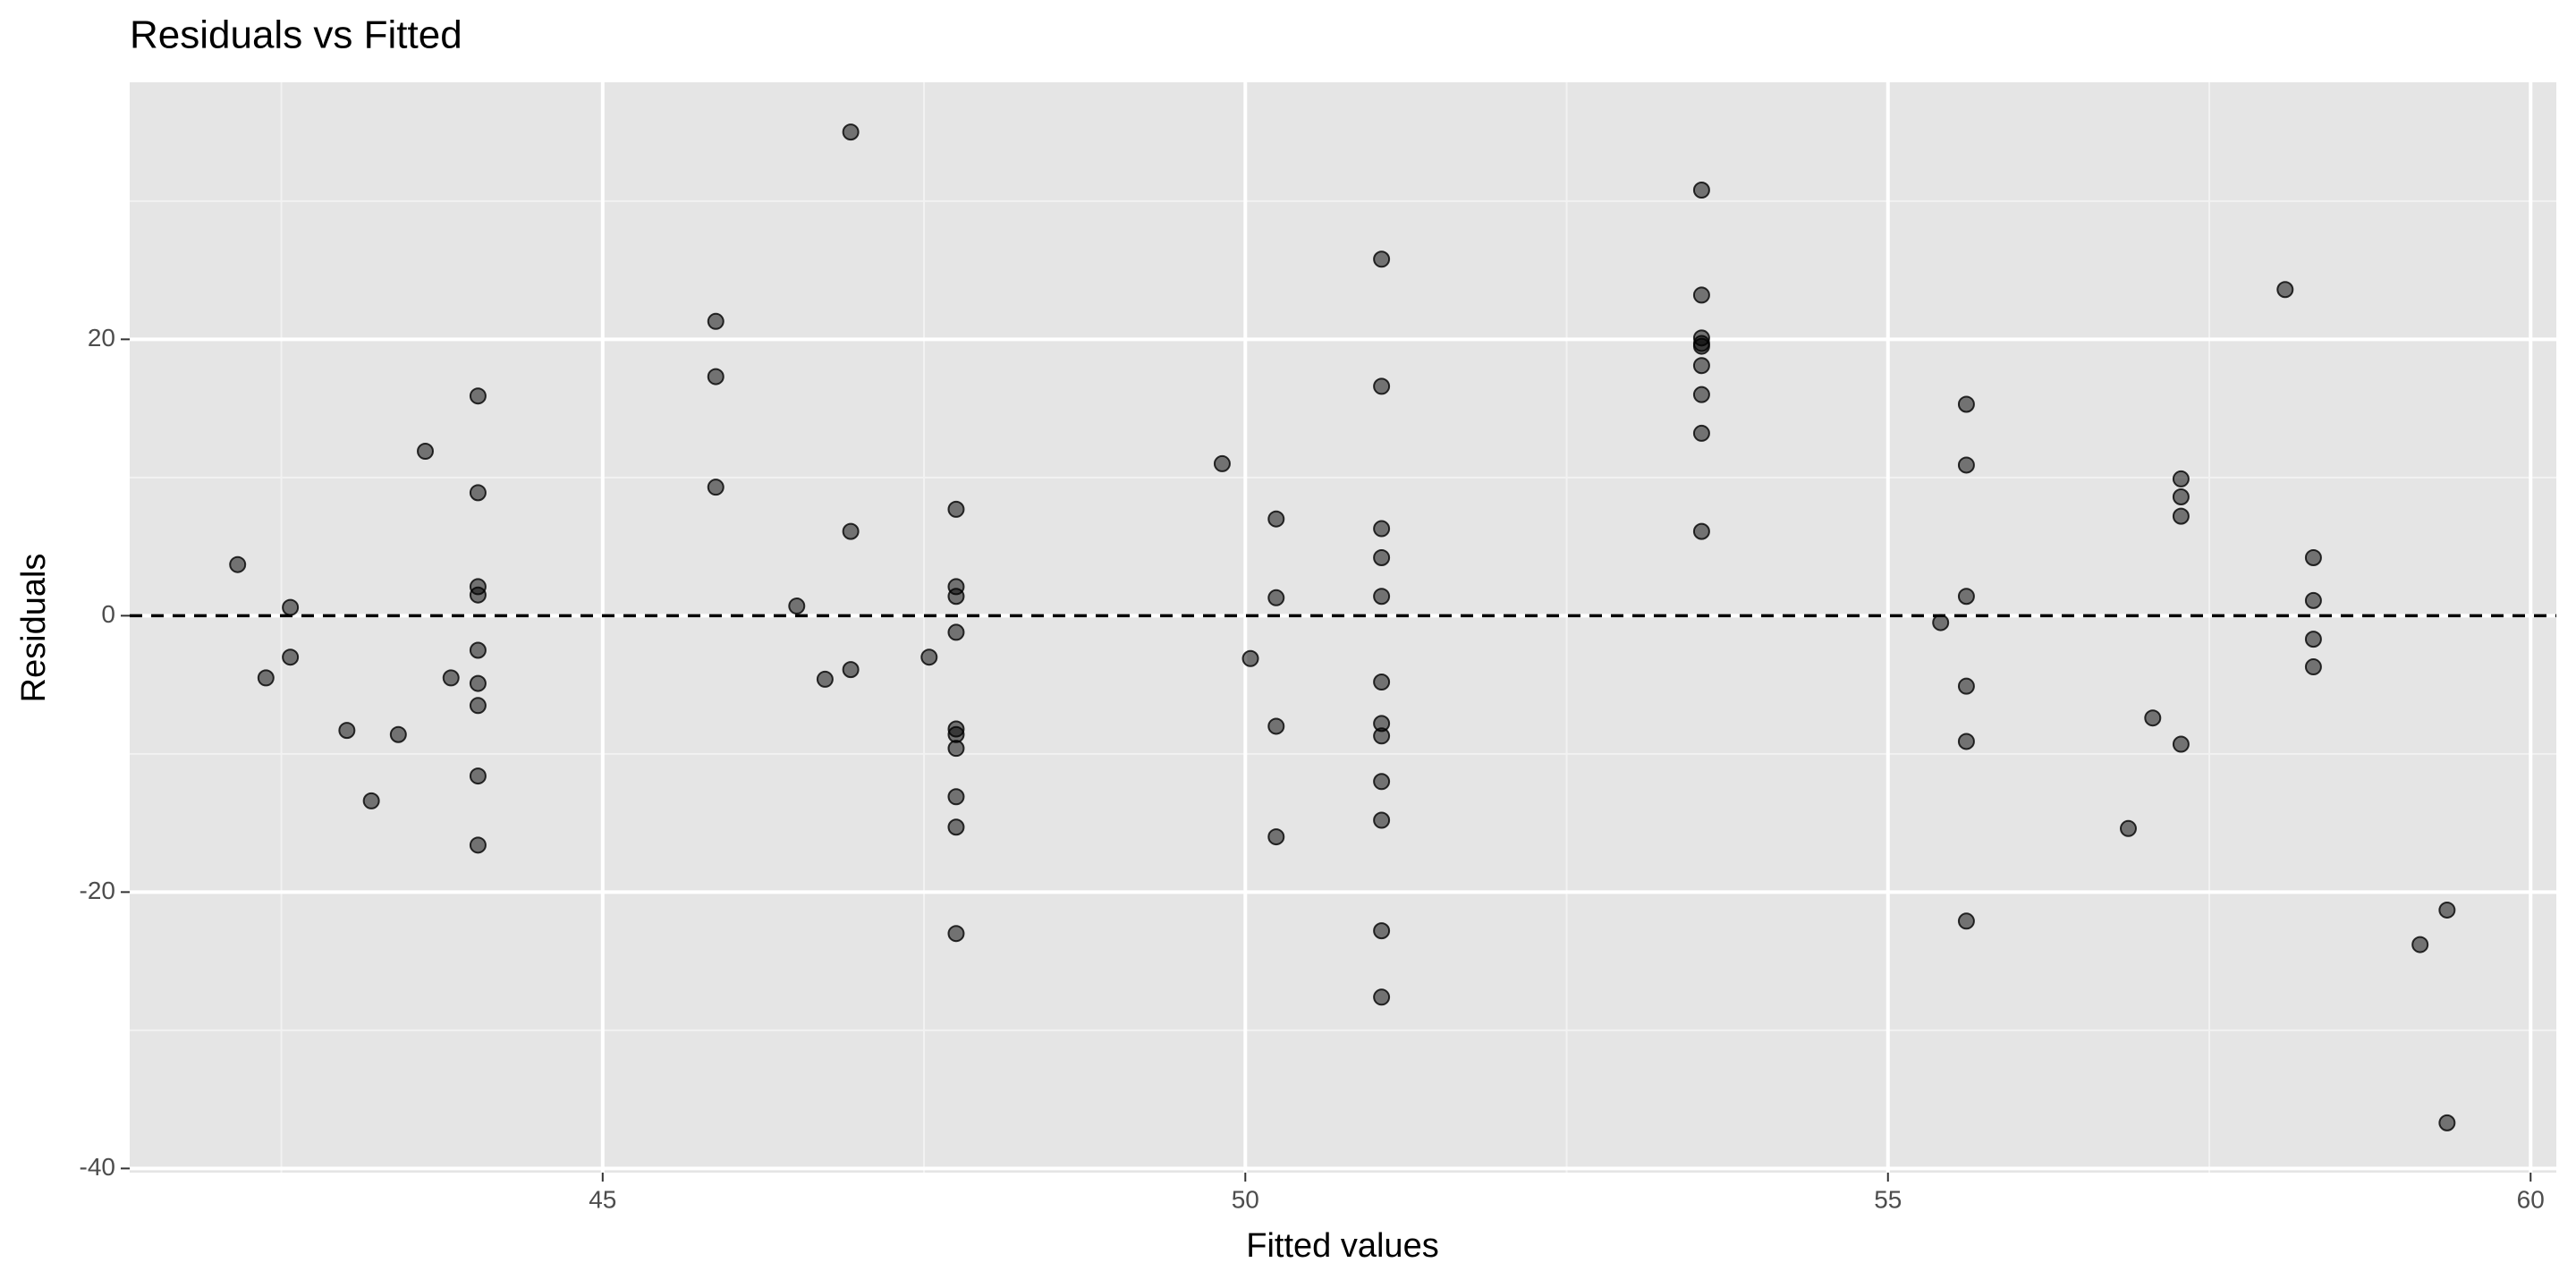  What do you see at coordinates (97, 890) in the screenshot?
I see `y-tick-label: -20` at bounding box center [97, 890].